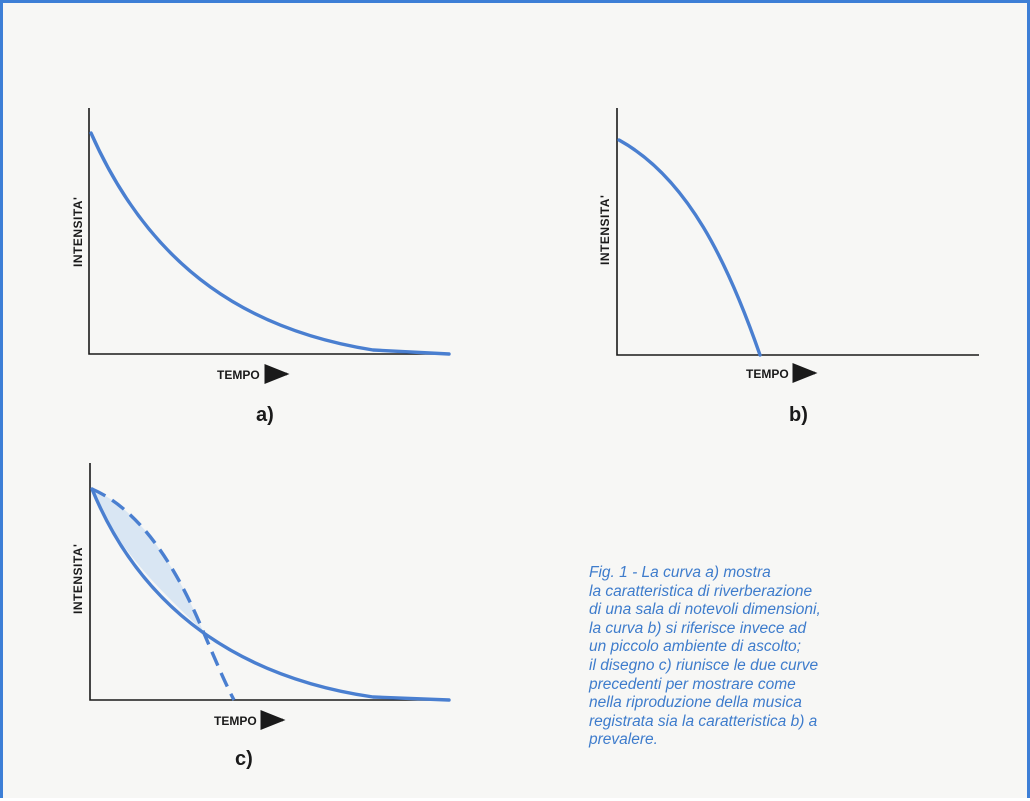 This screenshot has height=801, width=1030. I want to click on panel-b-axes, so click(797, 232).